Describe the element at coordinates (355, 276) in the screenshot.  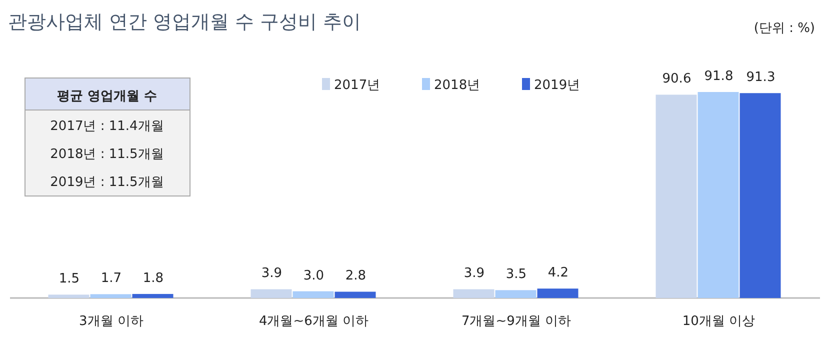
I see `data-label: 2.8` at that location.